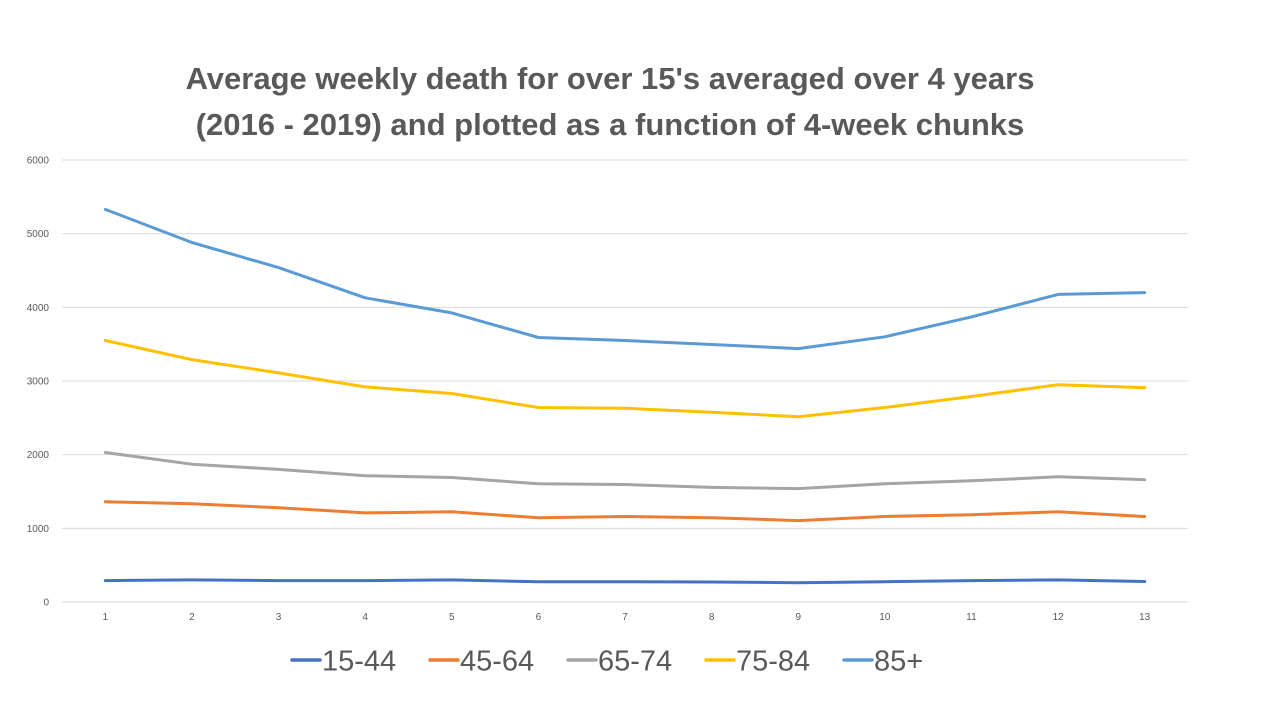 This screenshot has width=1280, height=720. Describe the element at coordinates (712, 617) in the screenshot. I see `x-tick-label: 8` at that location.